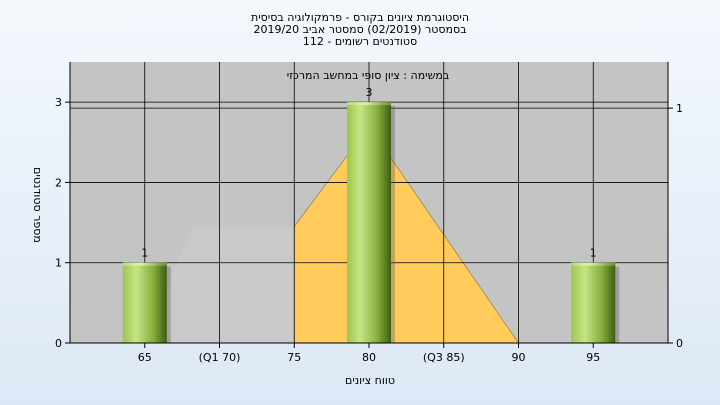 The height and width of the screenshot is (405, 720). What do you see at coordinates (444, 357) in the screenshot?
I see `x-tick-label: (Q3 85)` at bounding box center [444, 357].